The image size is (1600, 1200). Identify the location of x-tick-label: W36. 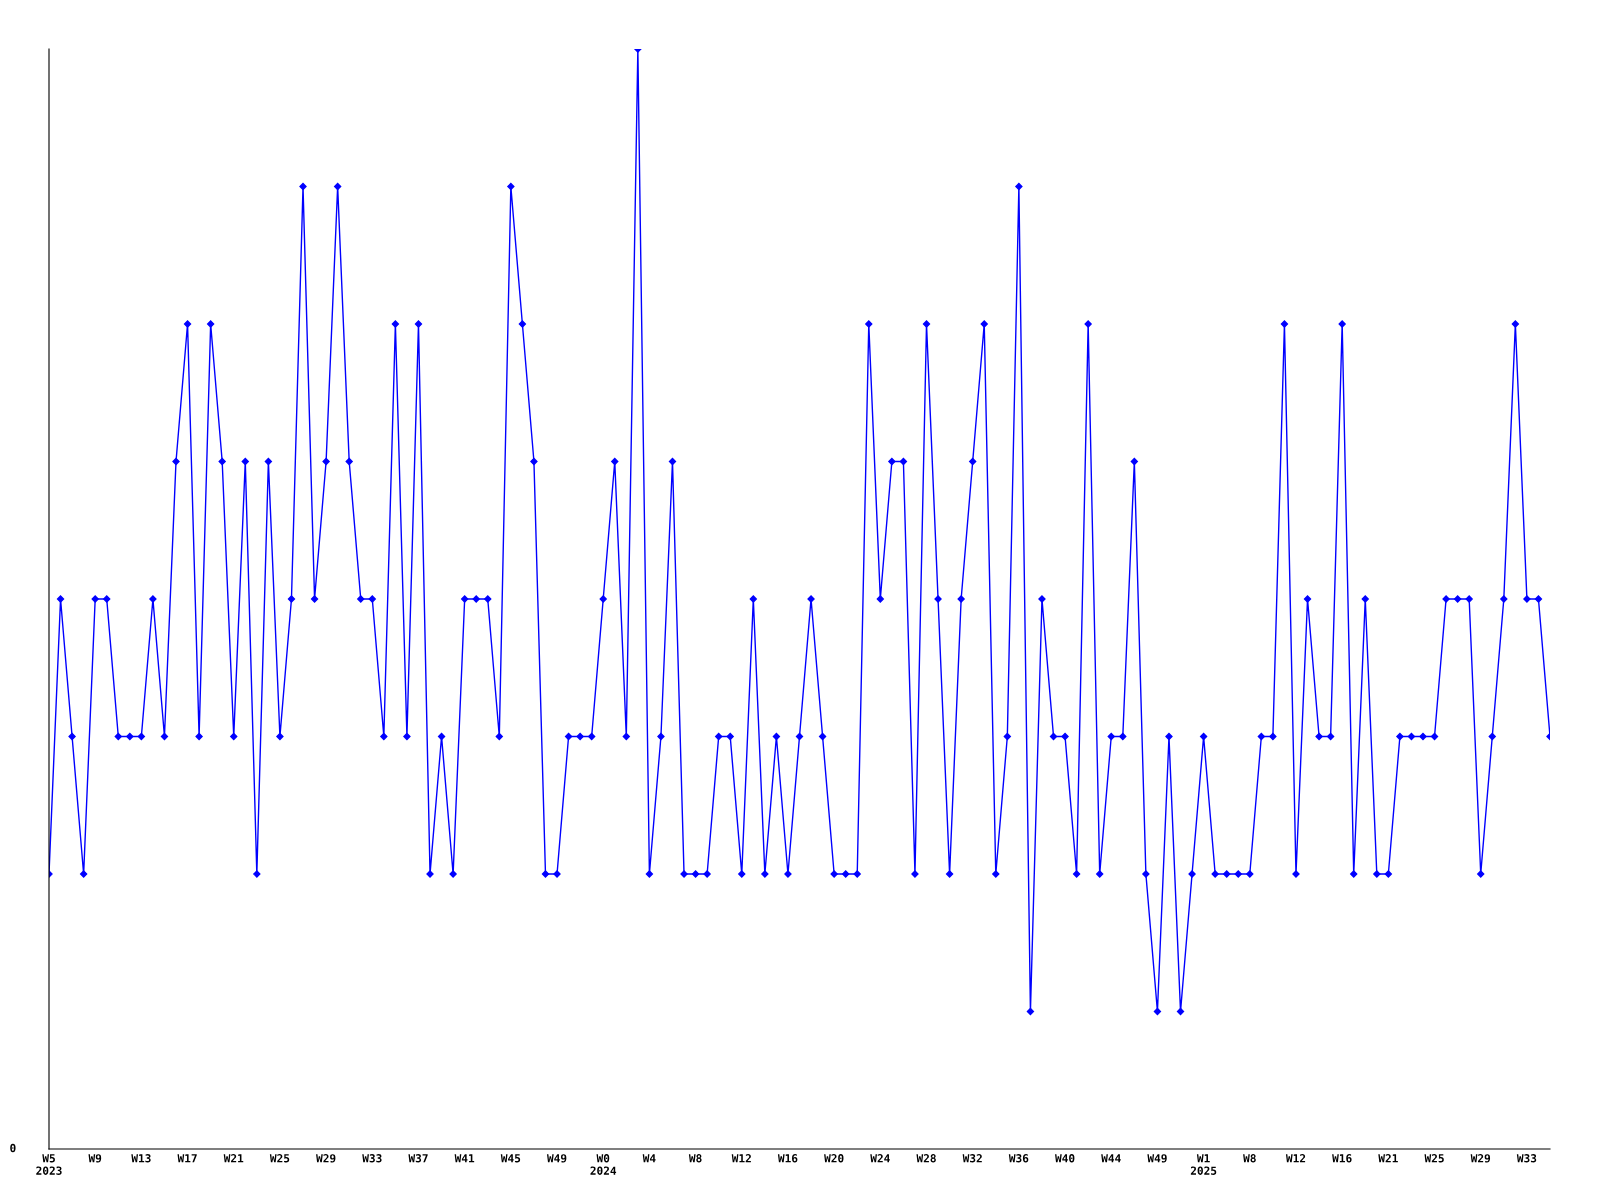
(1018, 1158).